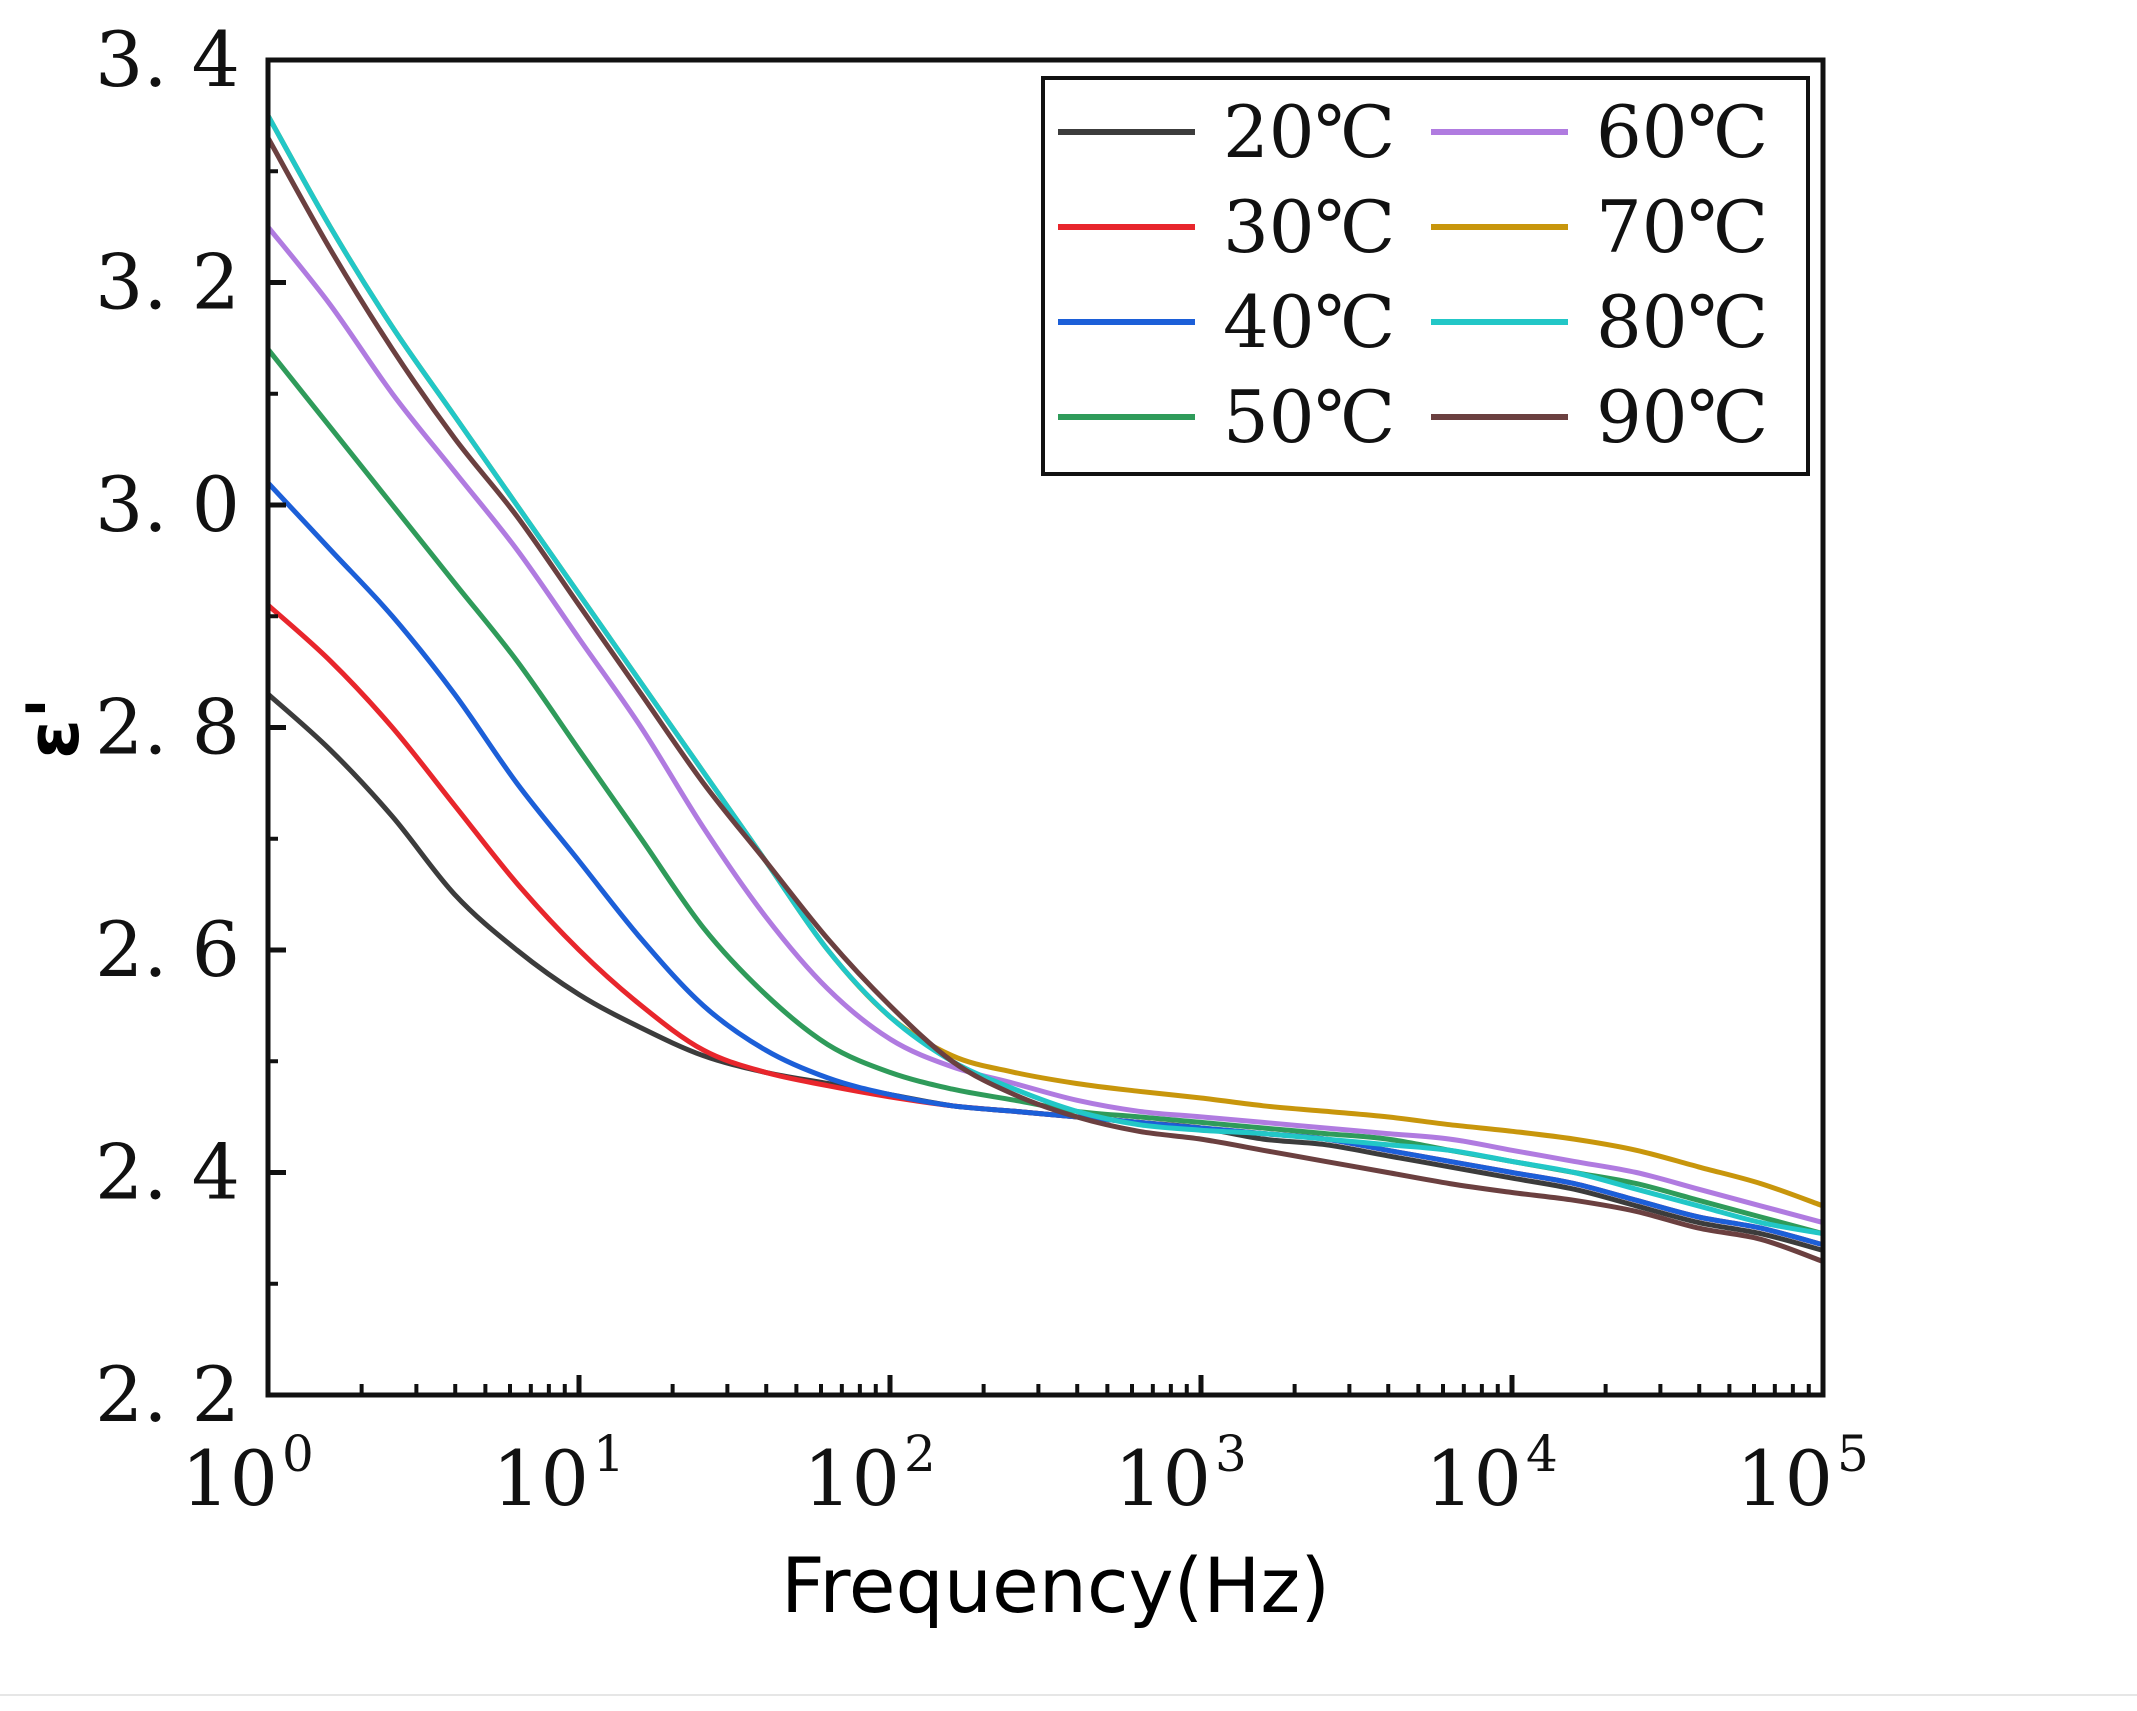  What do you see at coordinates (1055, 1585) in the screenshot?
I see `x-axis-label: Frequency(Hz)` at bounding box center [1055, 1585].